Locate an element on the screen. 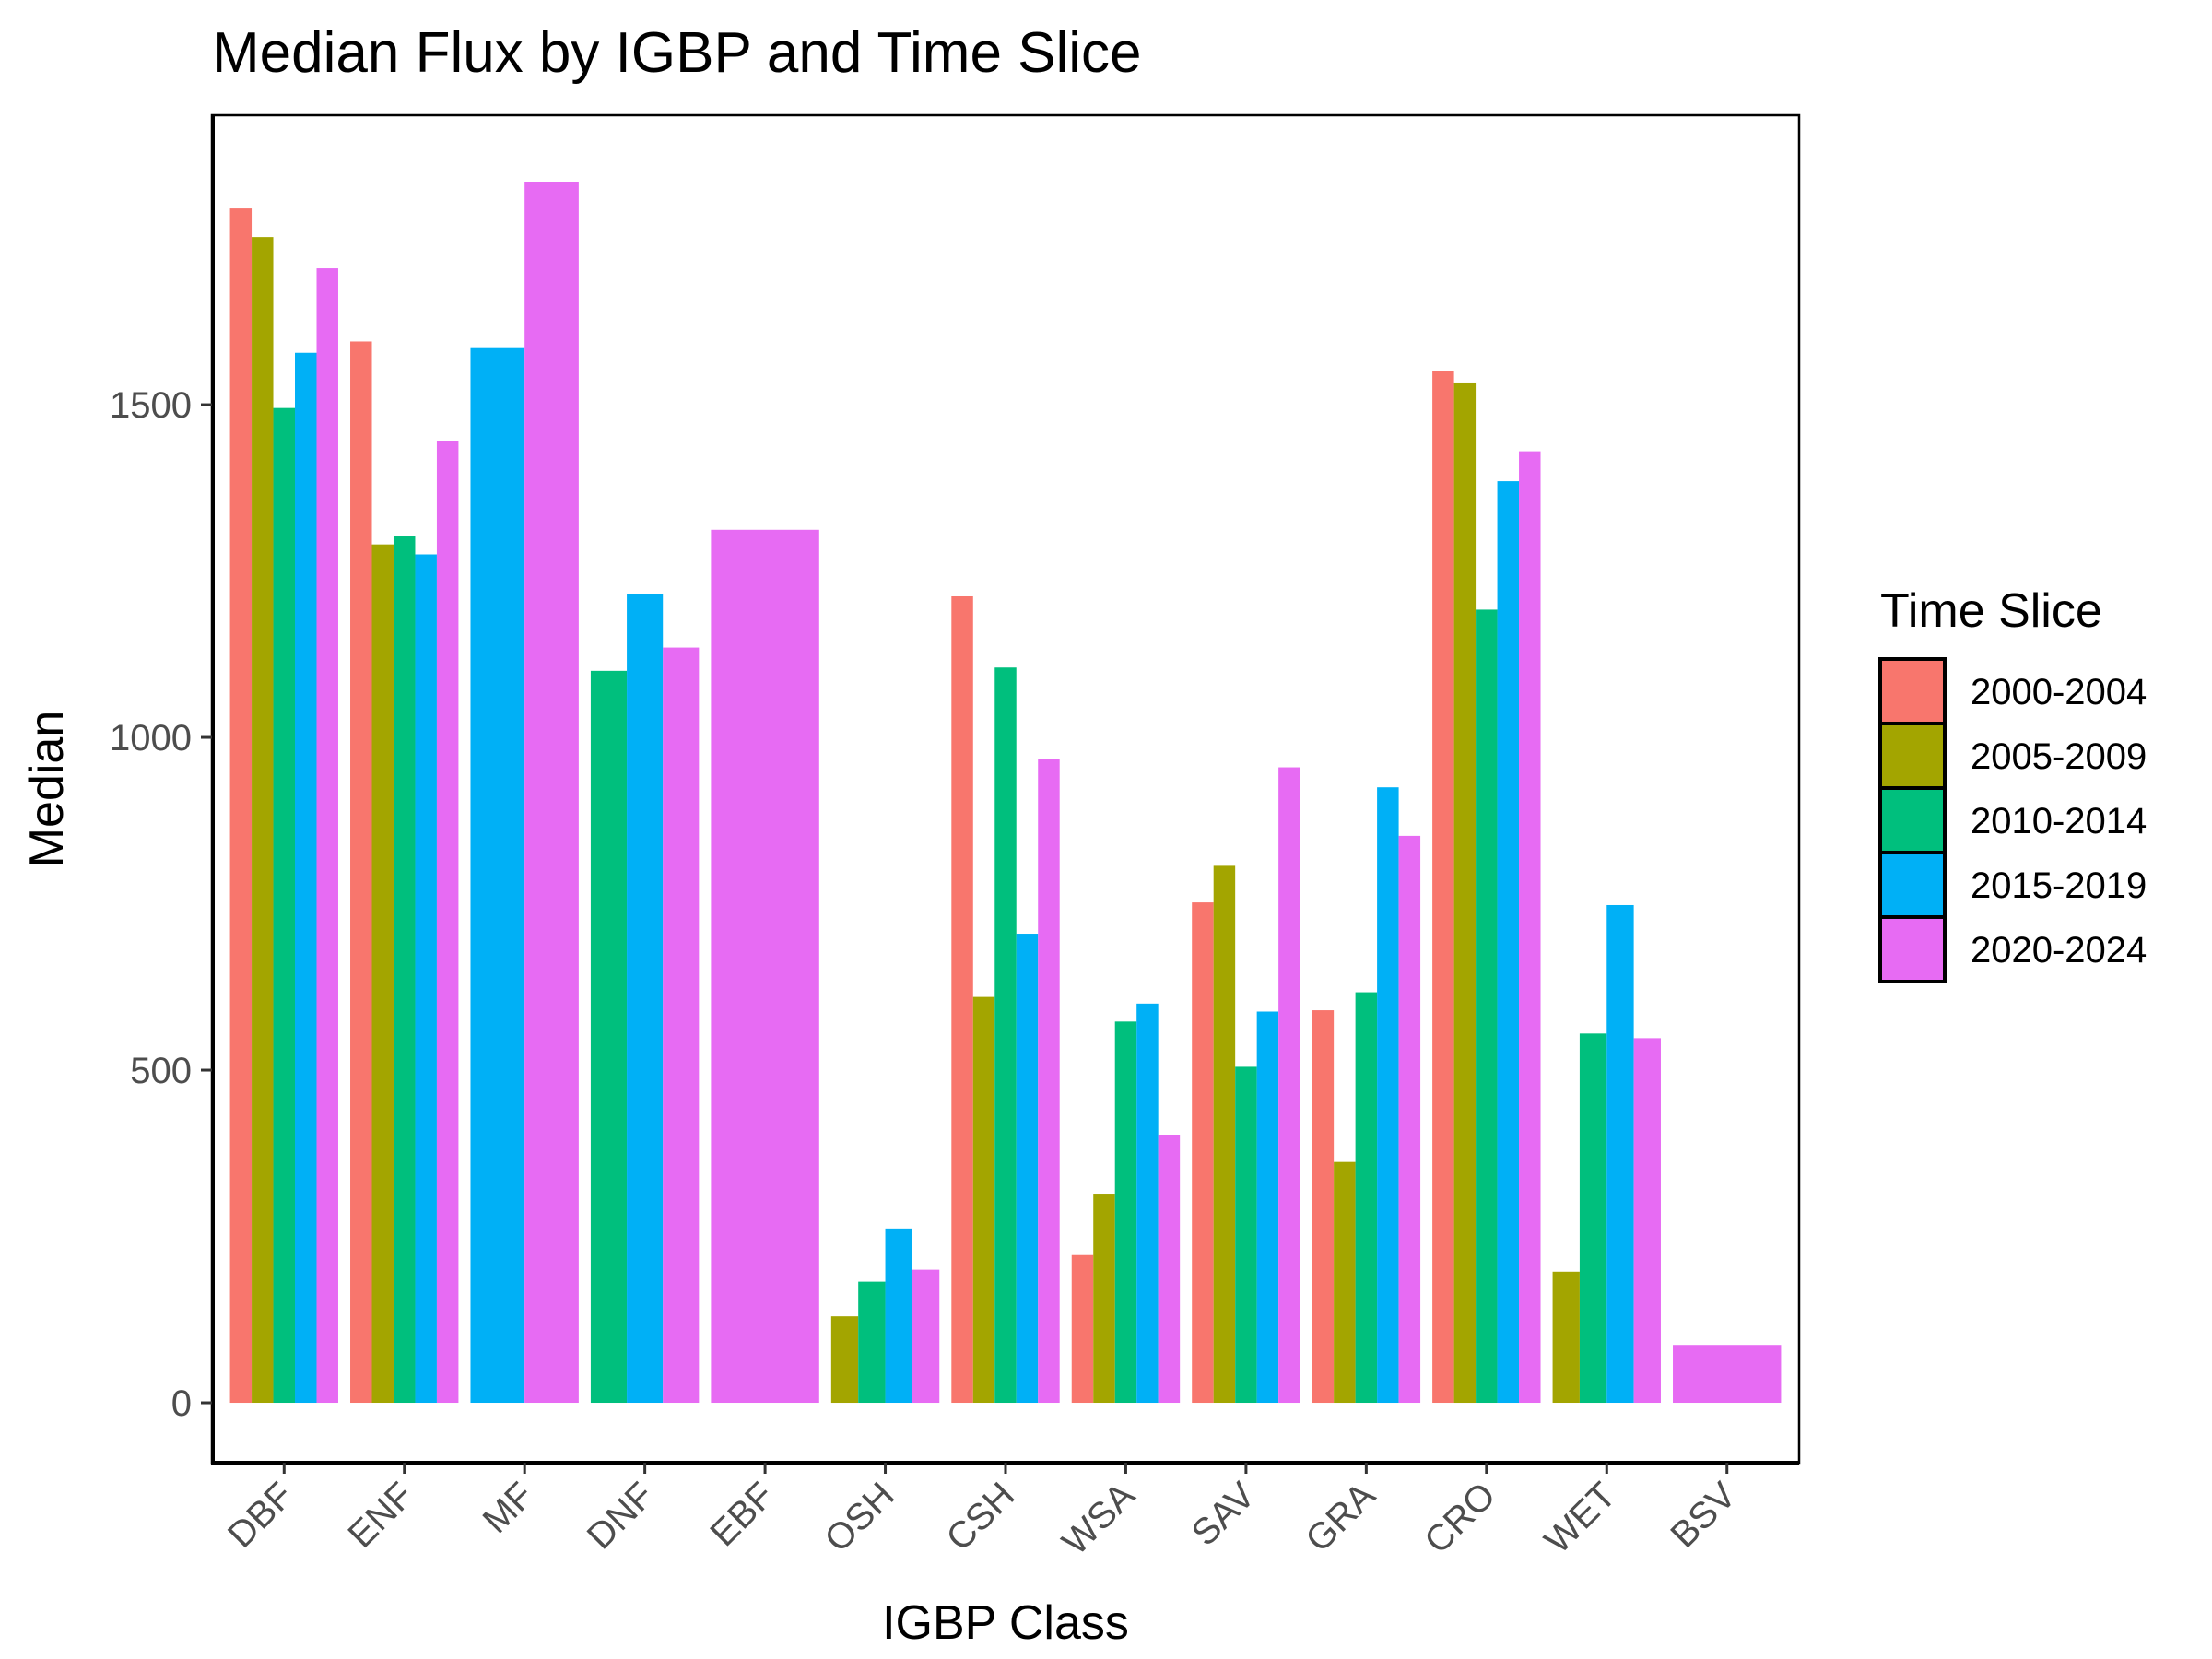  bar-csh-2010-2014 is located at coordinates (1005, 1035).